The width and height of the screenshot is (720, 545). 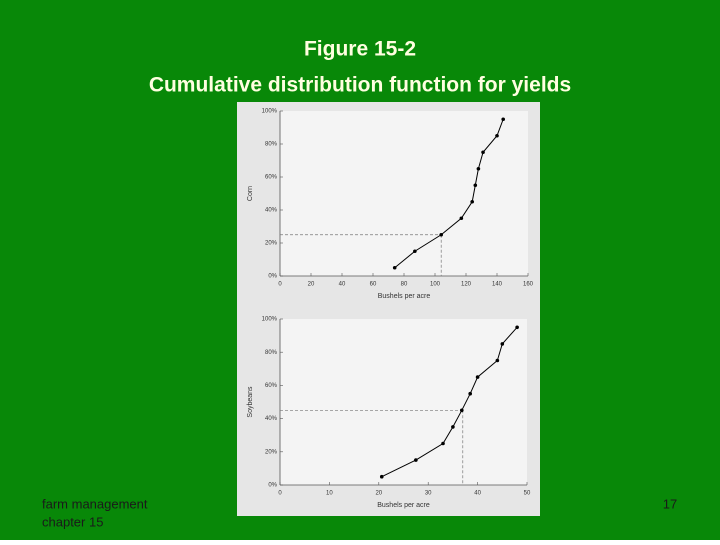 What do you see at coordinates (95, 503) in the screenshot?
I see `footer: farm management` at bounding box center [95, 503].